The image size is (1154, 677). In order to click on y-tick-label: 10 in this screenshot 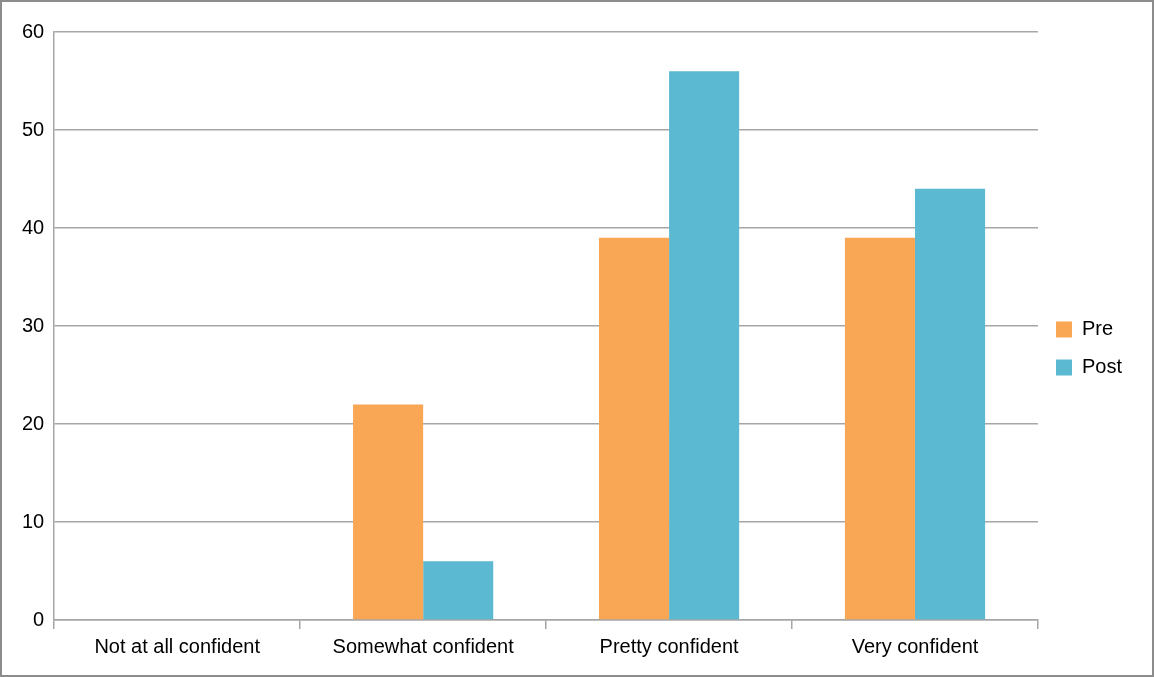, I will do `click(33, 520)`.